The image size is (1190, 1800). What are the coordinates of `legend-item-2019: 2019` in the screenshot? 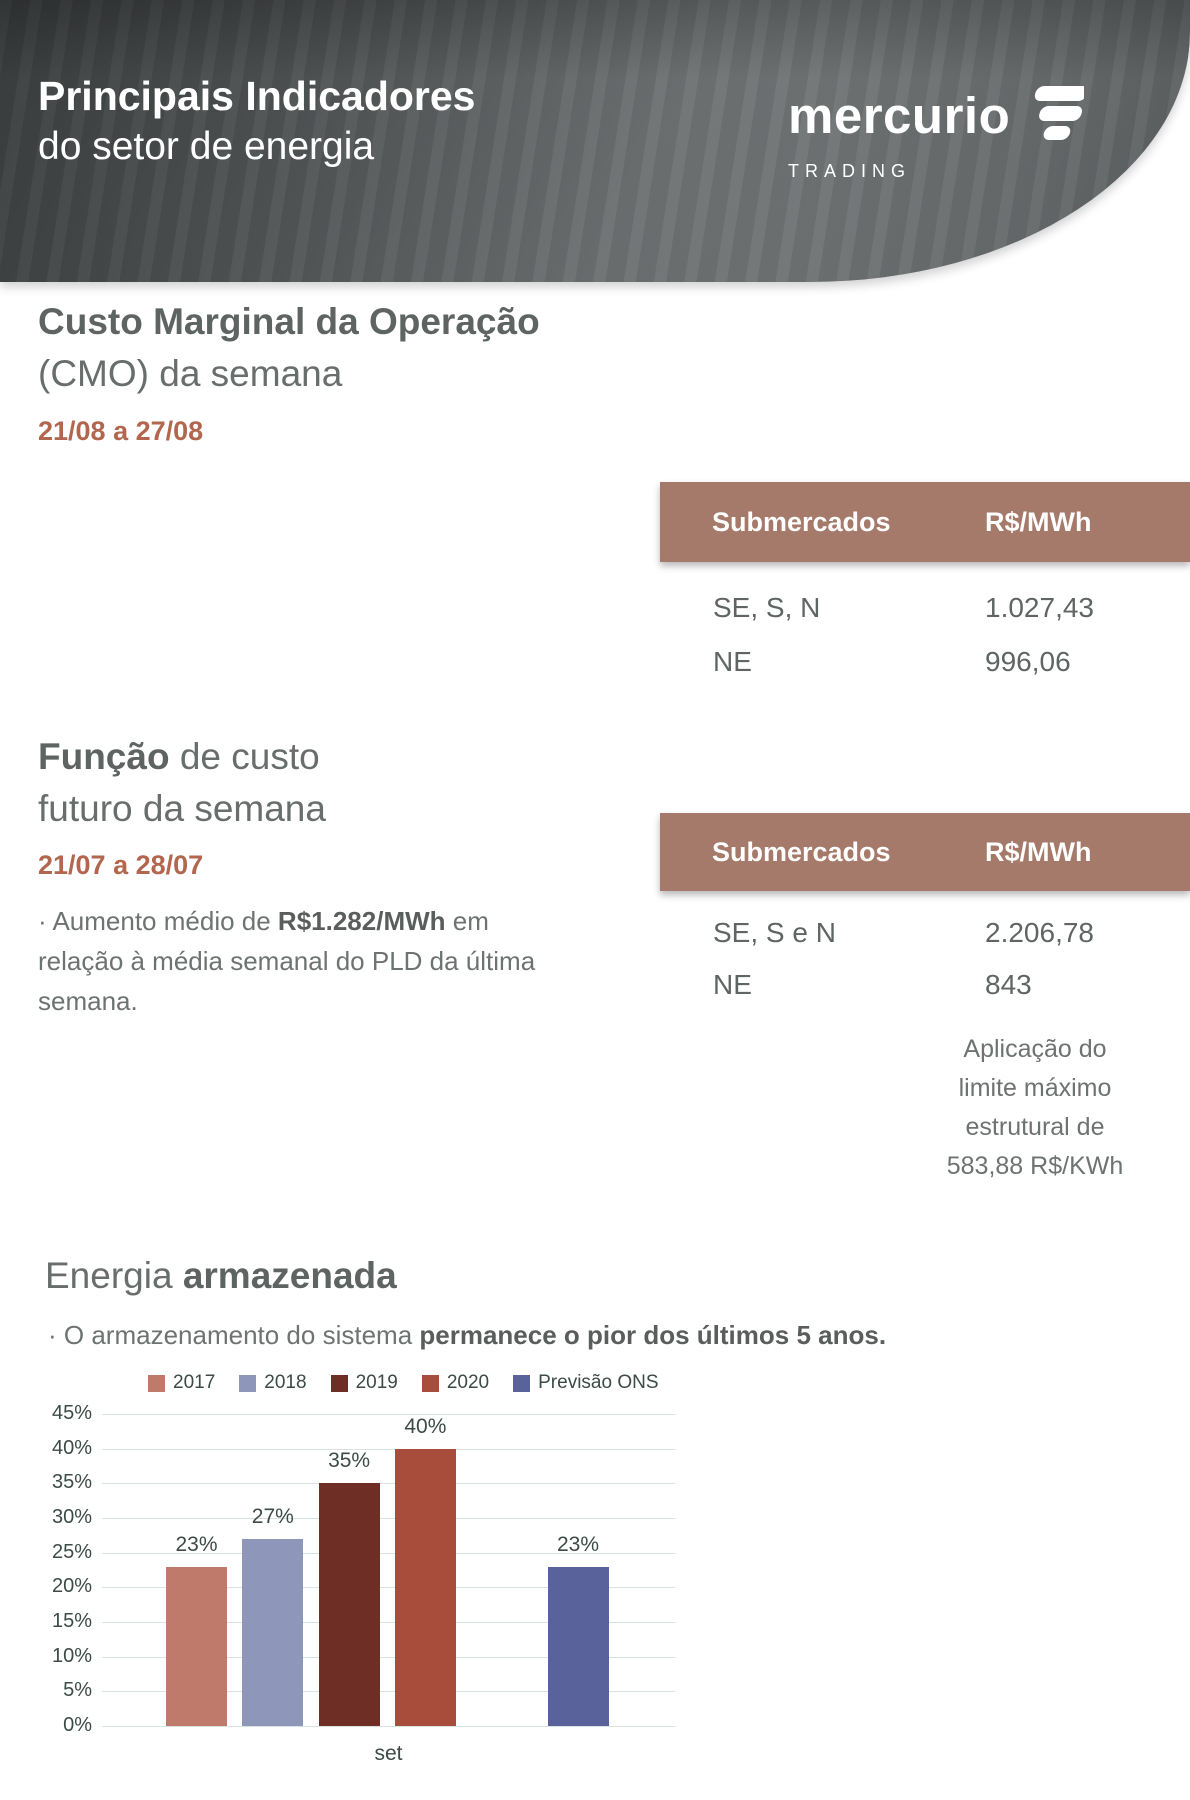 It's located at (364, 1383).